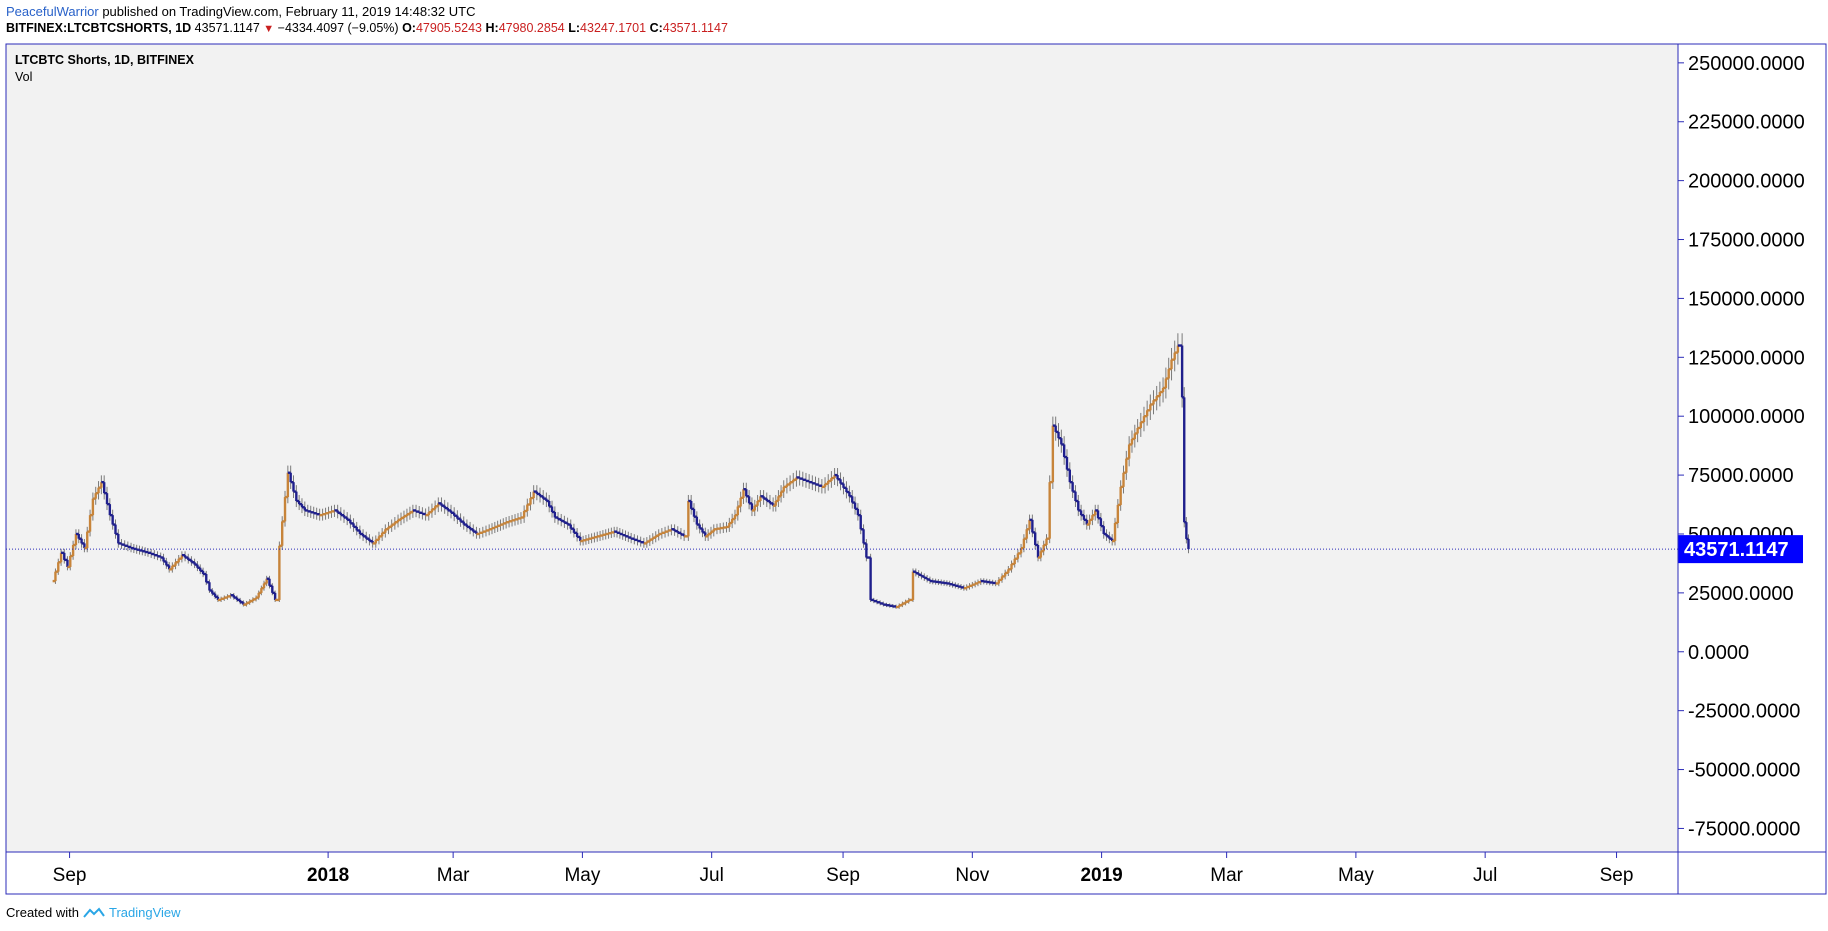 This screenshot has width=1828, height=931. What do you see at coordinates (23, 77) in the screenshot?
I see `legend-indicator-vol: Vol` at bounding box center [23, 77].